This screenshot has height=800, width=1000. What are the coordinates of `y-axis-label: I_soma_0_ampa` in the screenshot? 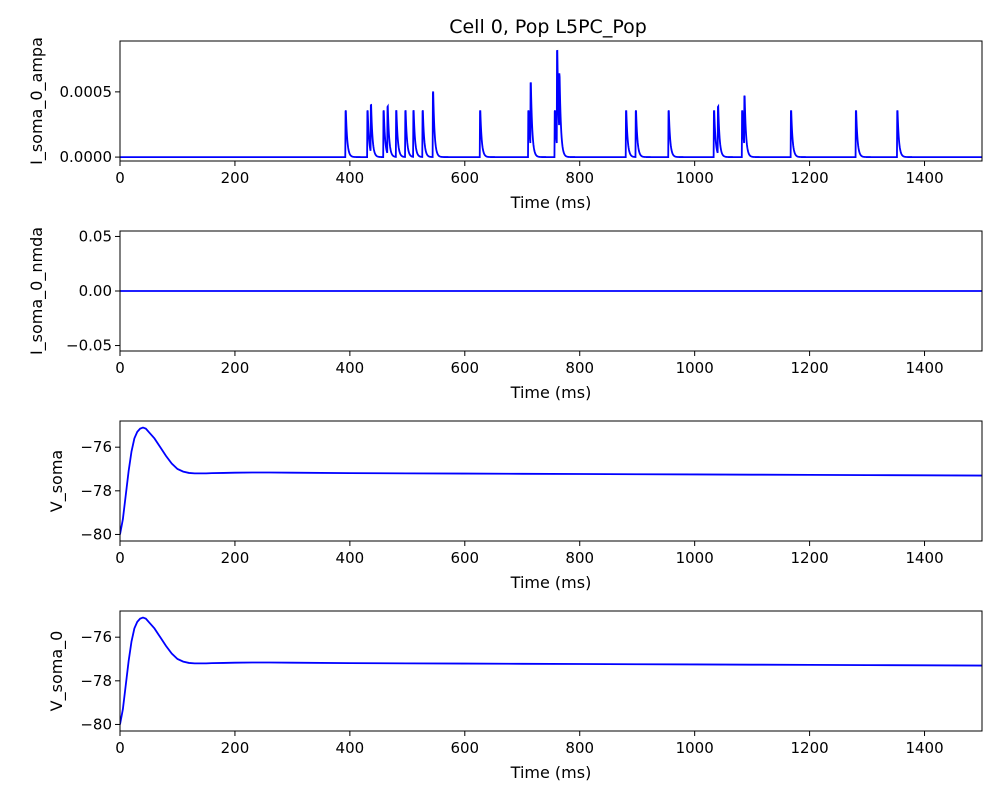 It's located at (37, 101).